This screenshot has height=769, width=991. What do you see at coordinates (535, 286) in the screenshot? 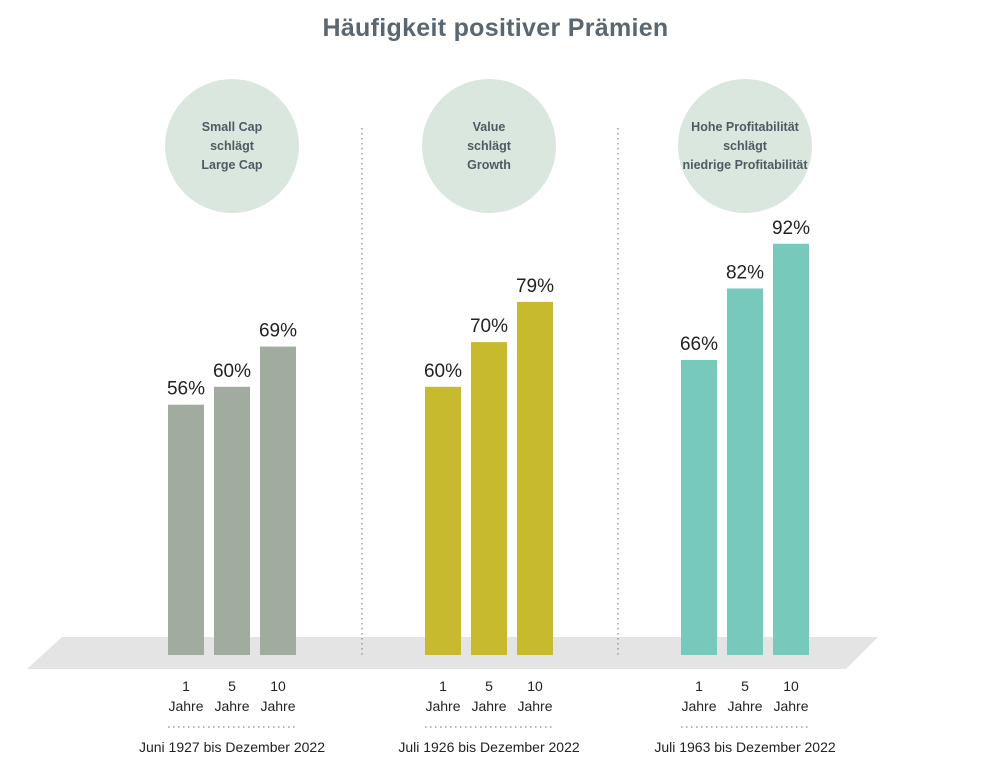
I see `data-label: 79%` at bounding box center [535, 286].